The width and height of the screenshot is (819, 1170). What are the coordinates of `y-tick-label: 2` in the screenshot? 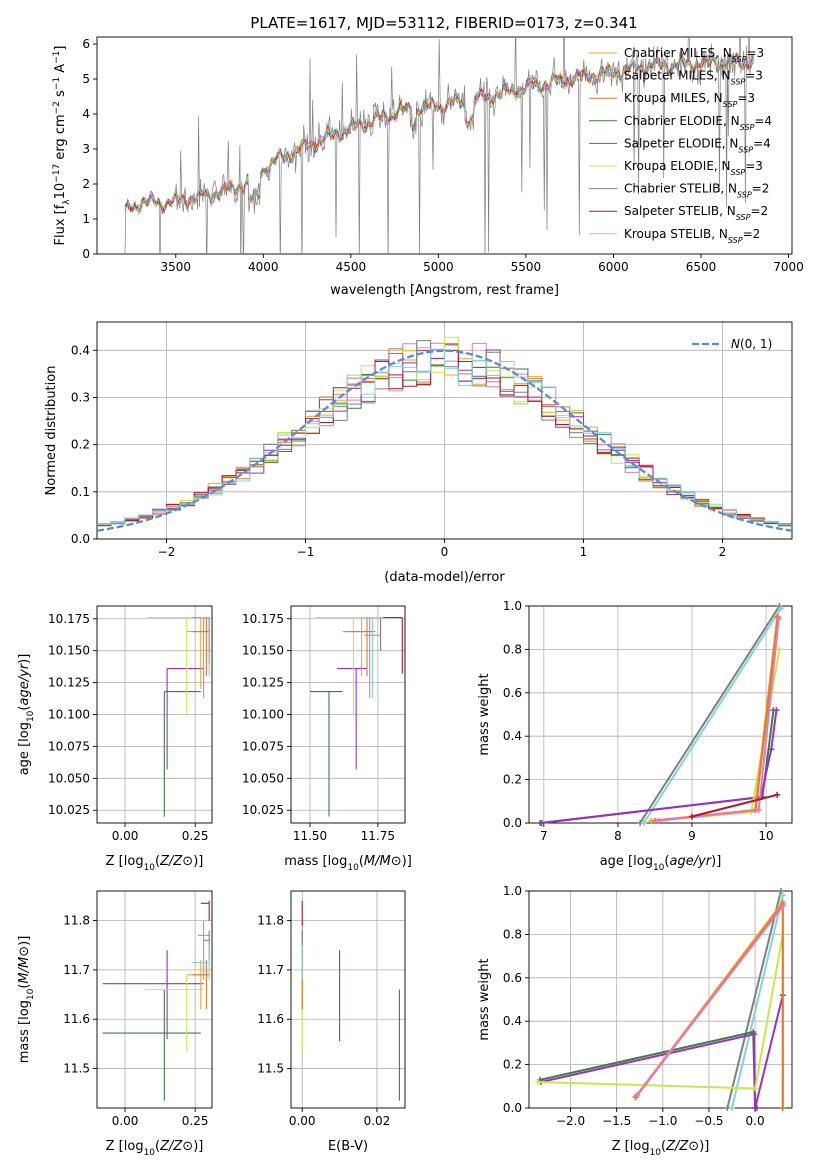 It's located at (86, 184).